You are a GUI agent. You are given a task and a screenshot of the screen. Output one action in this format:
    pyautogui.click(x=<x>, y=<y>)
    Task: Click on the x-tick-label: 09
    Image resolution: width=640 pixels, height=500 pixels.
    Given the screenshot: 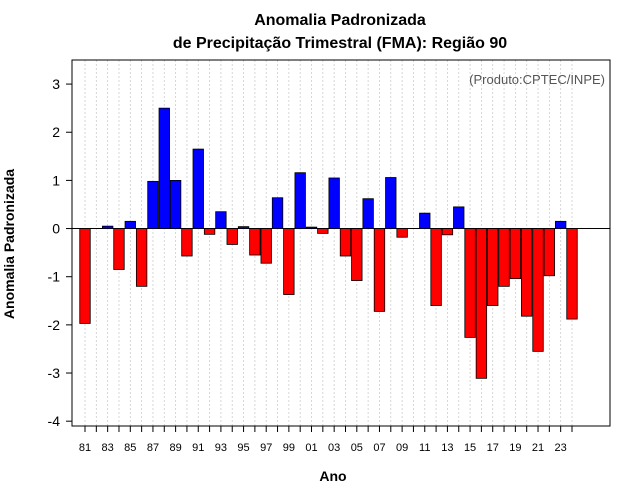 What is the action you would take?
    pyautogui.click(x=402, y=448)
    